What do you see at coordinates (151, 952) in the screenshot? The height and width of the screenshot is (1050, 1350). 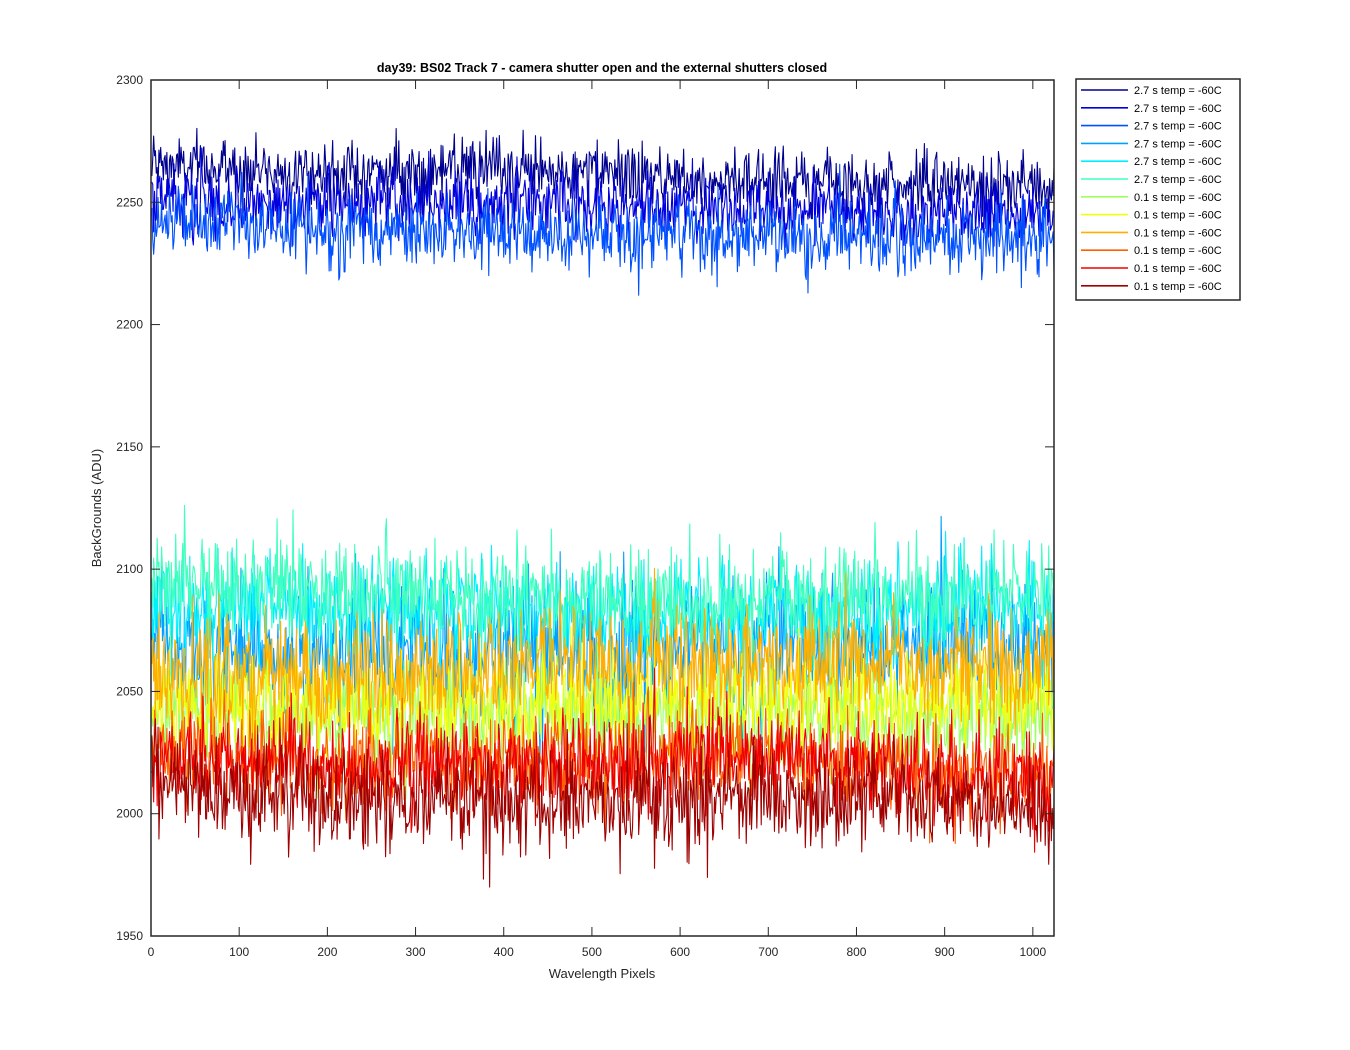 I see `x-tick-label: 0` at bounding box center [151, 952].